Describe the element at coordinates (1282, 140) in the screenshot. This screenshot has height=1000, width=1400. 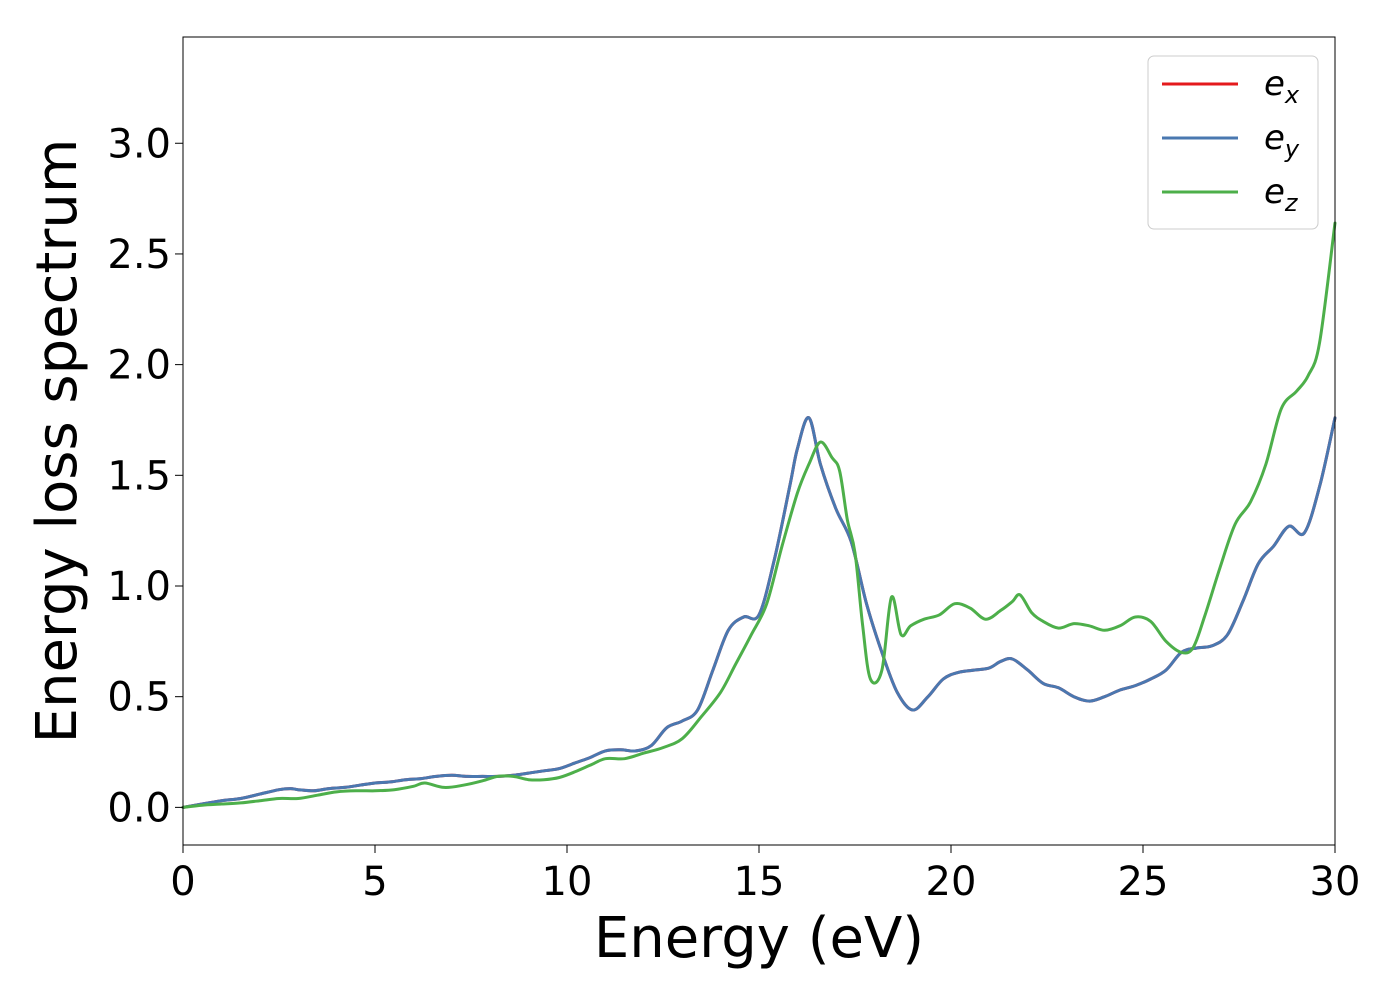
I see `legend-label-e-y: ey` at that location.